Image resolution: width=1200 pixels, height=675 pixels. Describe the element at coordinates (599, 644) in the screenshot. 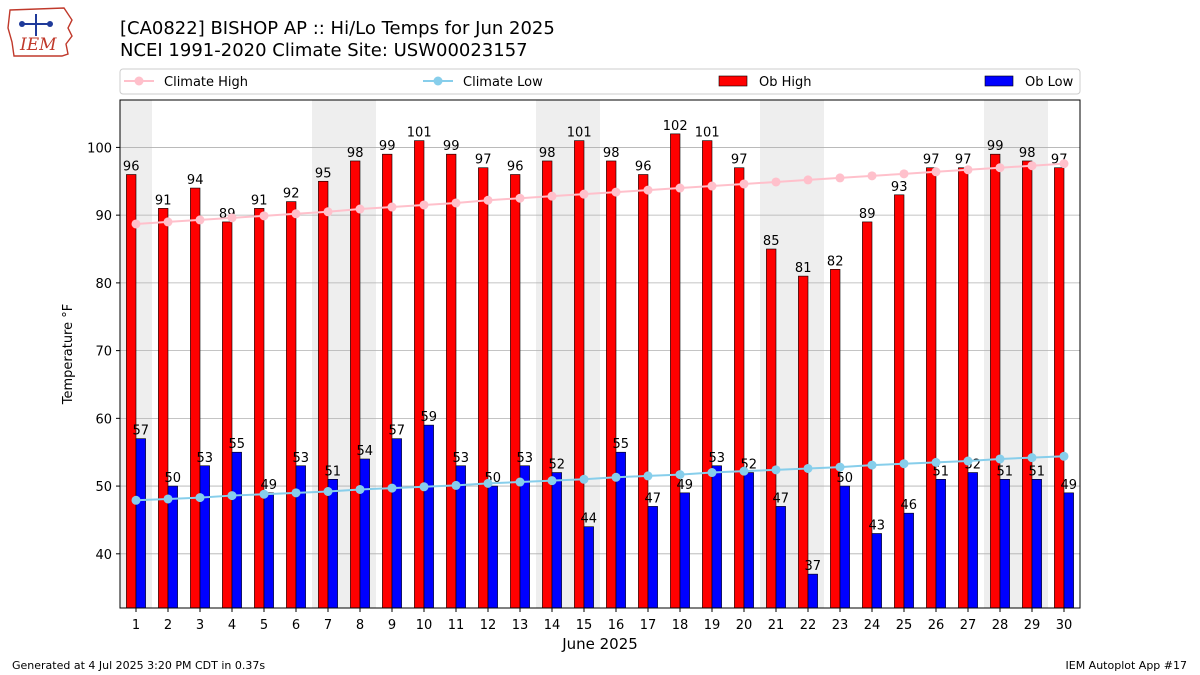

I see `x-axis-label: June 2025` at that location.